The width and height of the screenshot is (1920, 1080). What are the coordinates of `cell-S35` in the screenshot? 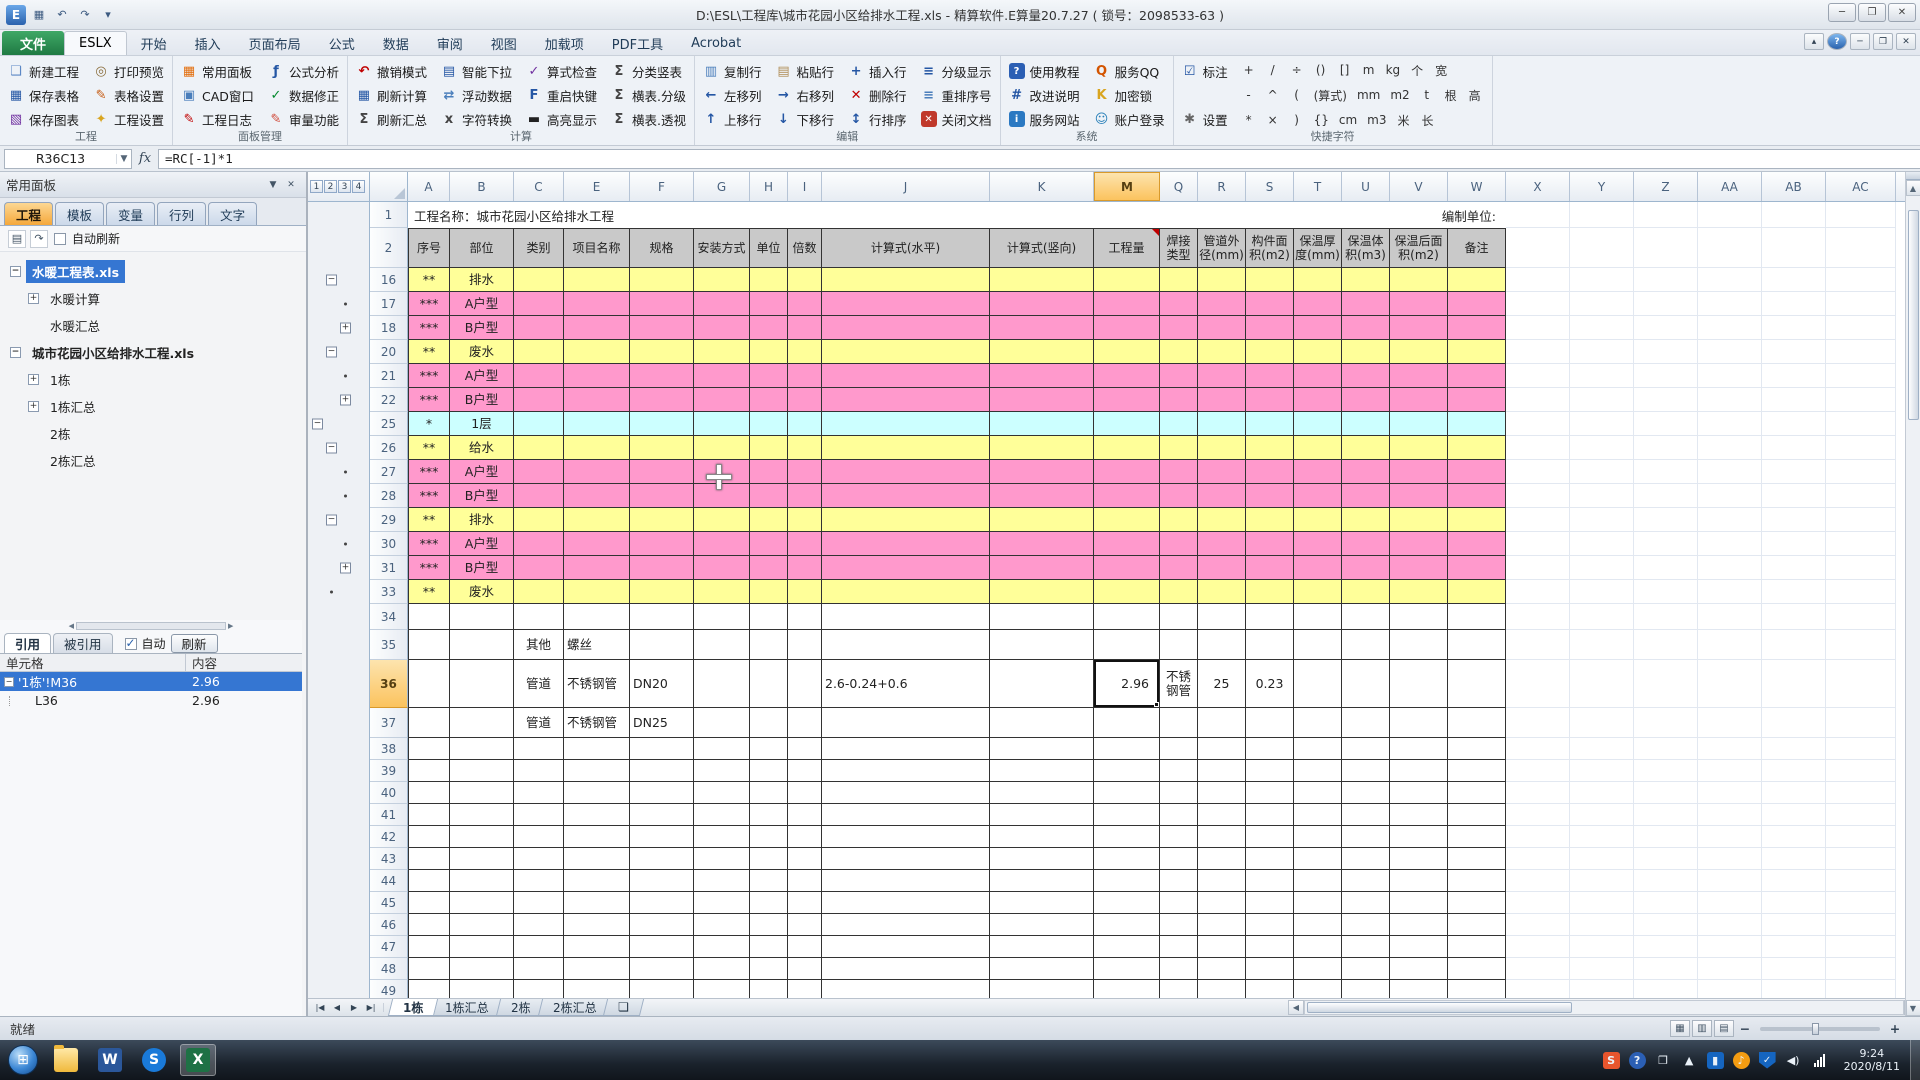 It's located at (1270, 645).